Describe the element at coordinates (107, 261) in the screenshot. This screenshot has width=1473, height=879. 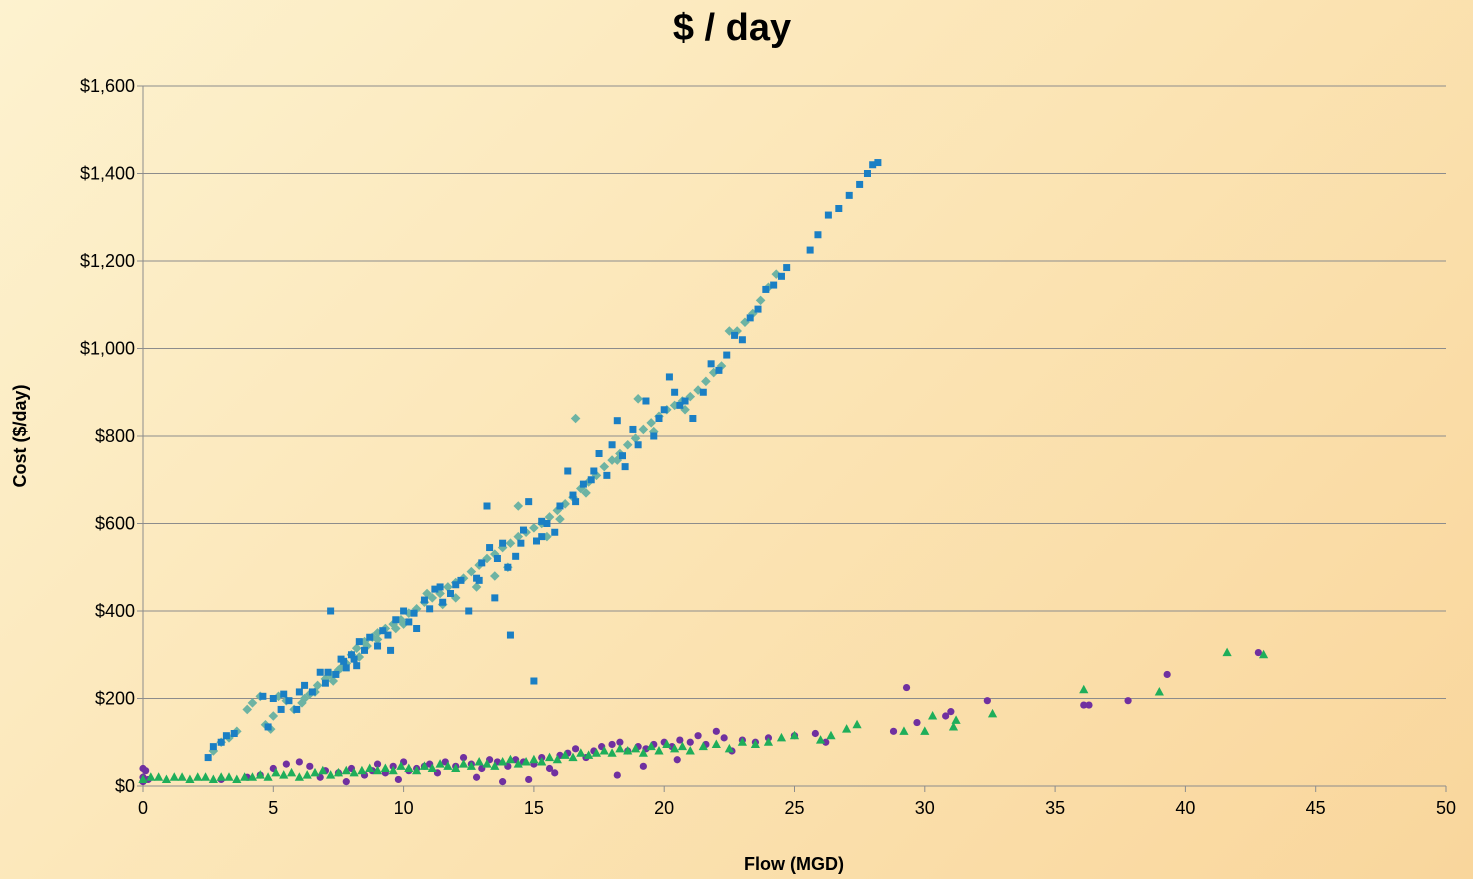
I see `y-tick-label: $1,200` at that location.